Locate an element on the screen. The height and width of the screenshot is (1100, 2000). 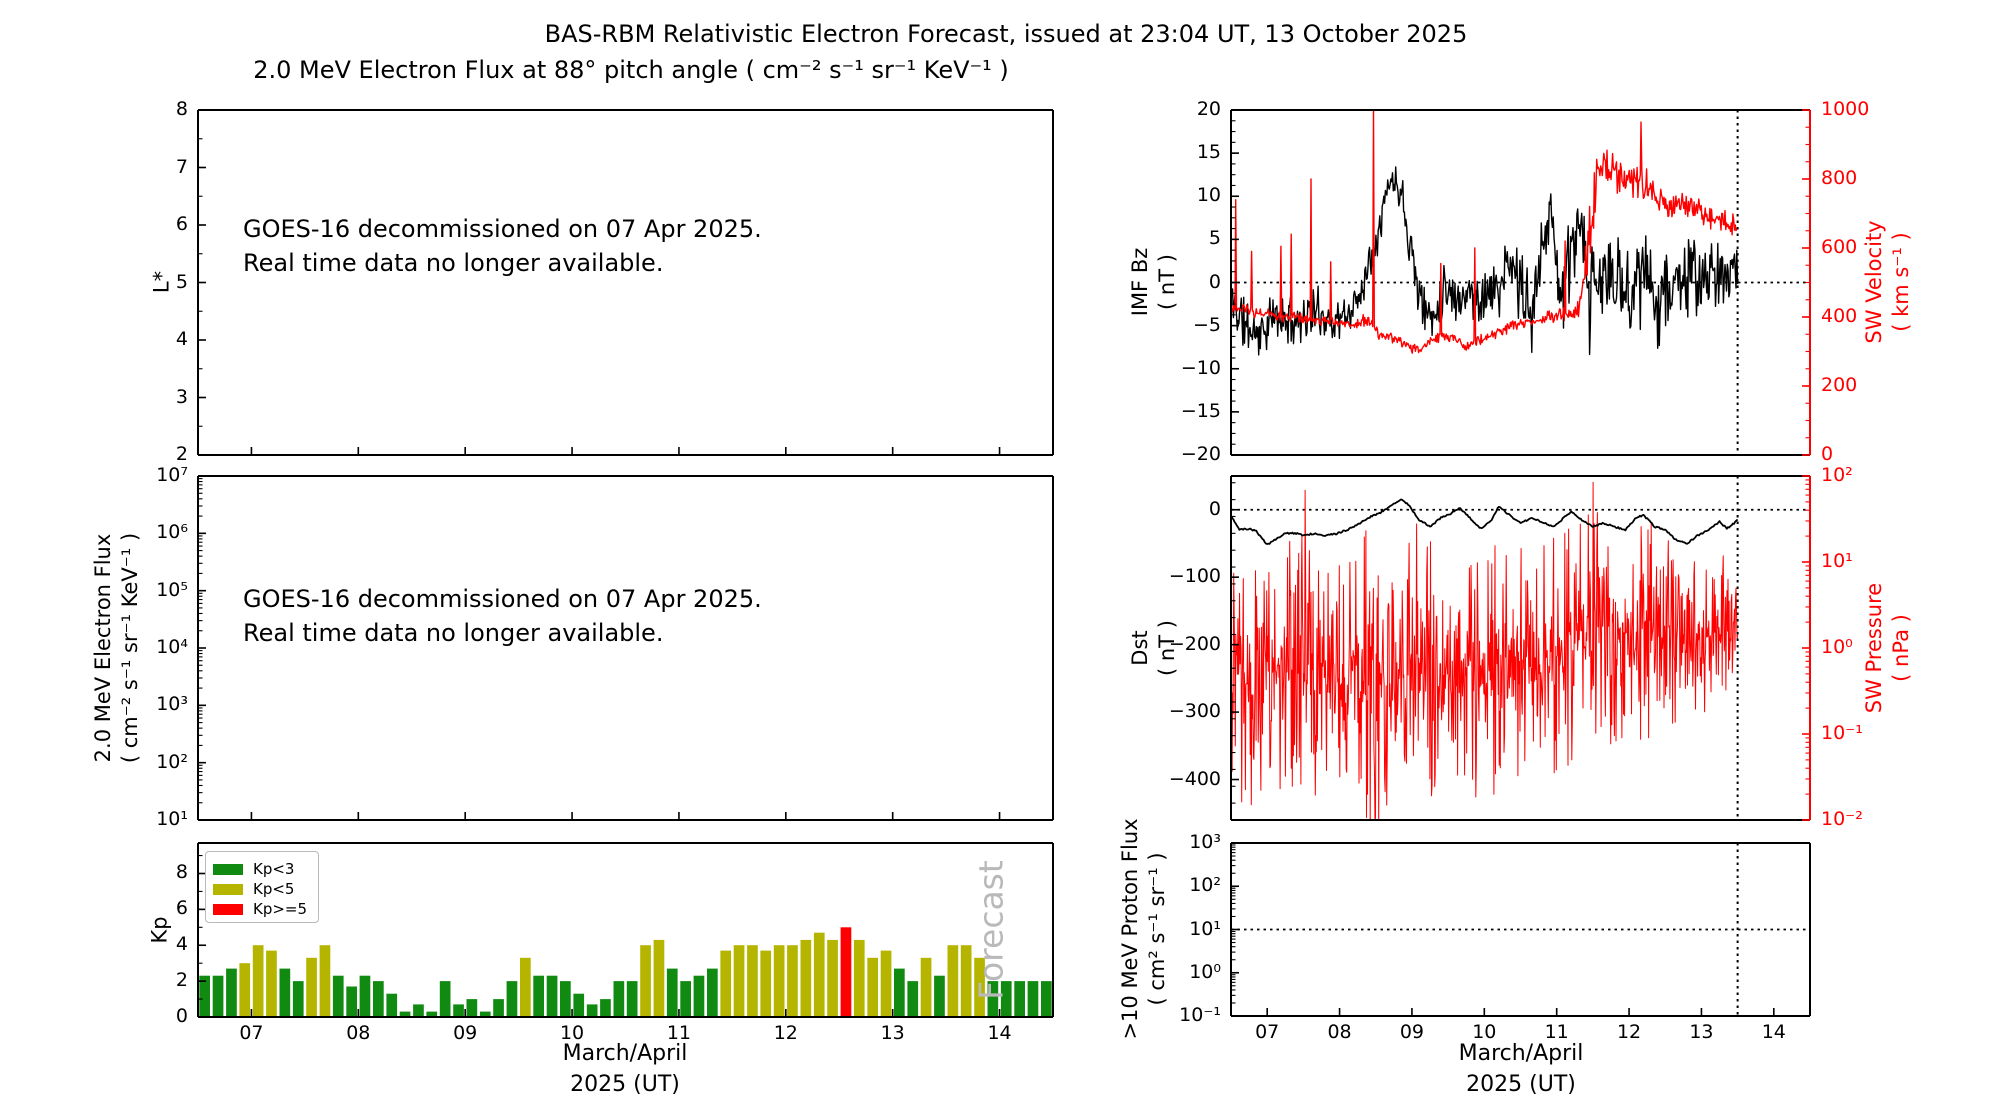
x-tick-label: 08 is located at coordinates (358, 1033).